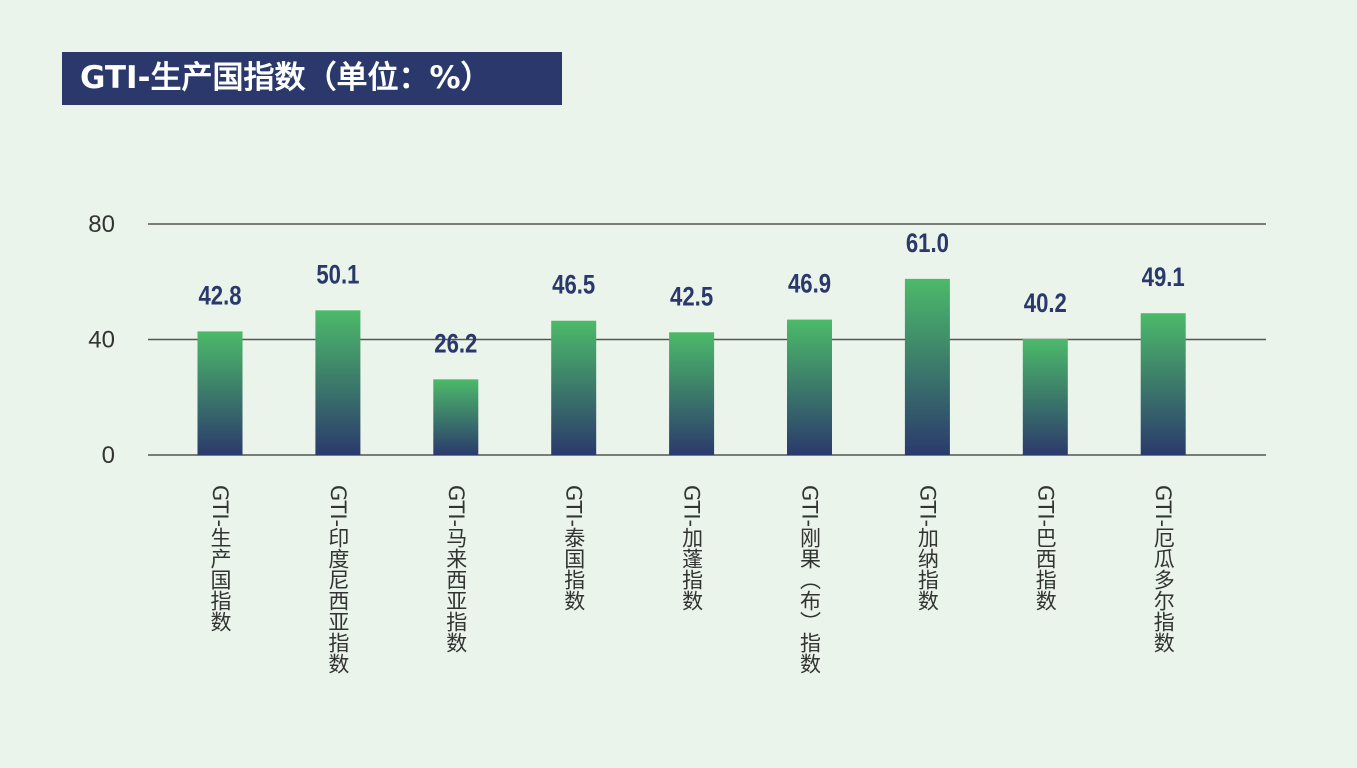 Image resolution: width=1357 pixels, height=768 pixels. I want to click on x-tick-label: GTI-生产国指数, so click(220, 559).